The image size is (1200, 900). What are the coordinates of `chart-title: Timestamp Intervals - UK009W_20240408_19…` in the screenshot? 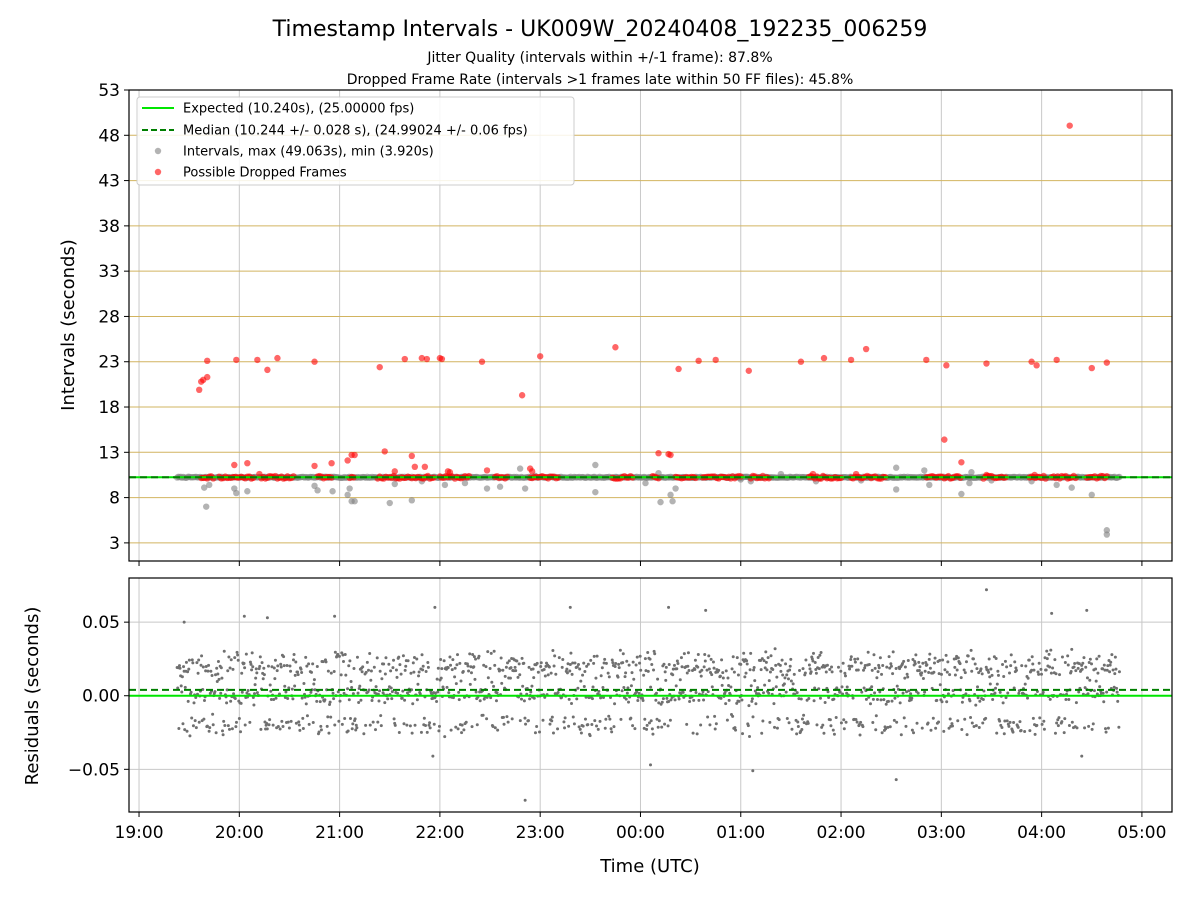 It's located at (600, 29).